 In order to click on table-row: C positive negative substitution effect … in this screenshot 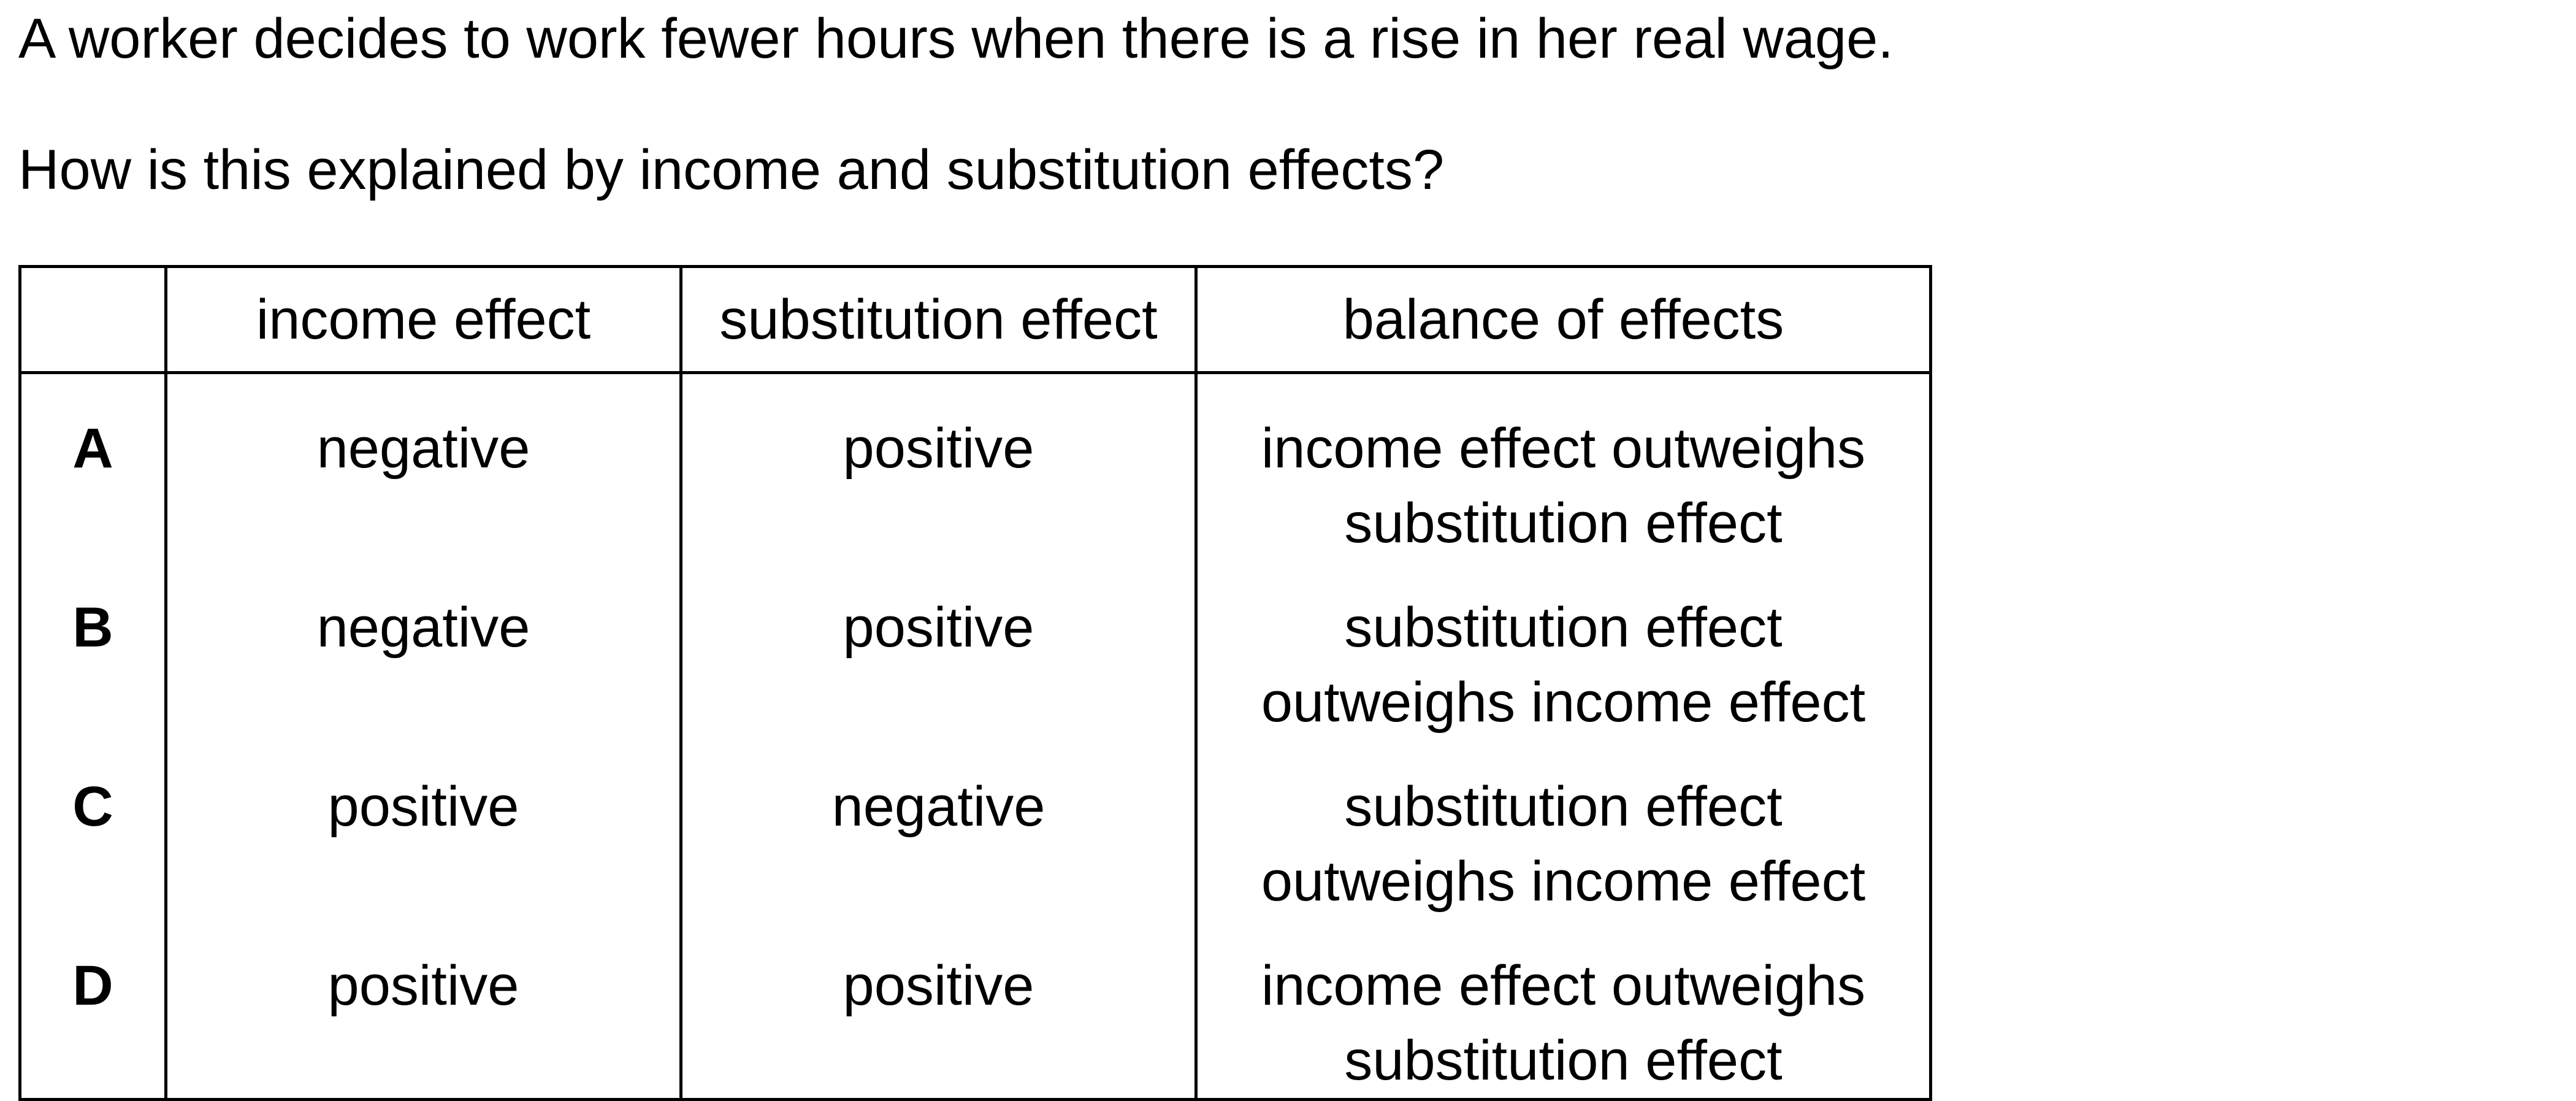, I will do `click(975, 829)`.